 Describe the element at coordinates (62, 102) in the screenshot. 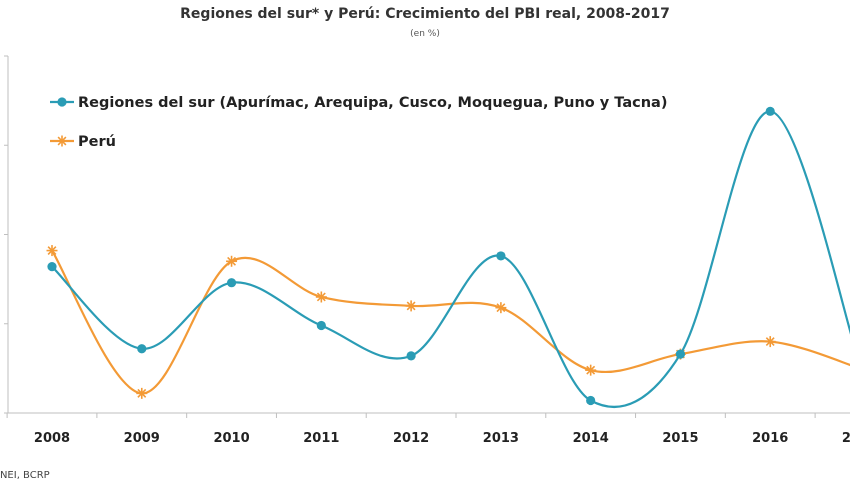

I see `legend-marker-regiones-sur` at that location.